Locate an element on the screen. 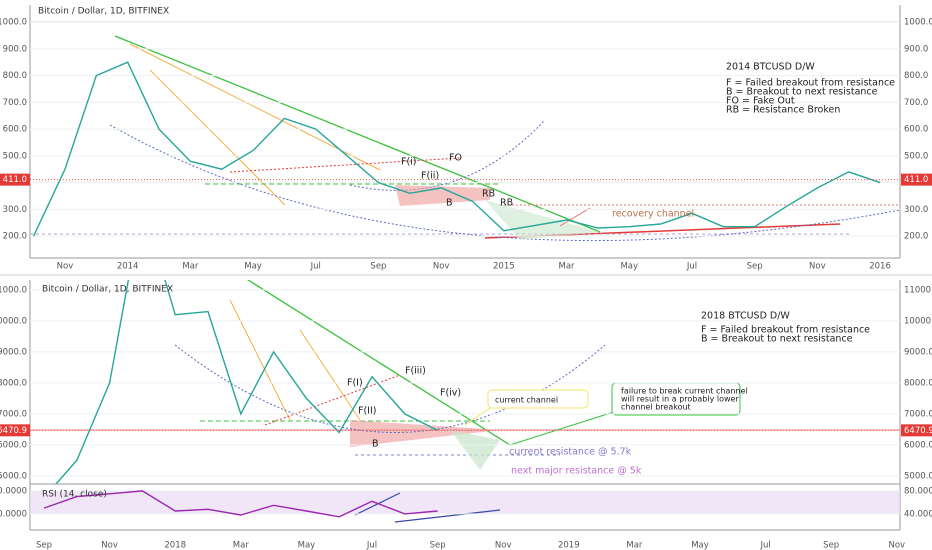 This screenshot has height=550, width=932. annotation: FO is located at coordinates (455, 158).